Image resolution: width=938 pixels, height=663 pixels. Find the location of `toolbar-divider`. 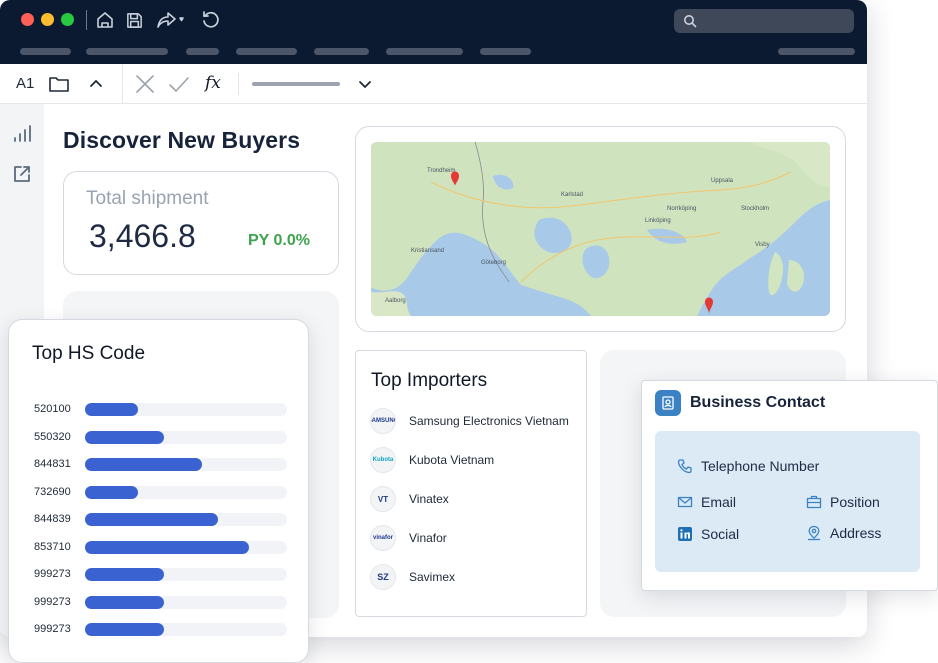

toolbar-divider is located at coordinates (86, 20).